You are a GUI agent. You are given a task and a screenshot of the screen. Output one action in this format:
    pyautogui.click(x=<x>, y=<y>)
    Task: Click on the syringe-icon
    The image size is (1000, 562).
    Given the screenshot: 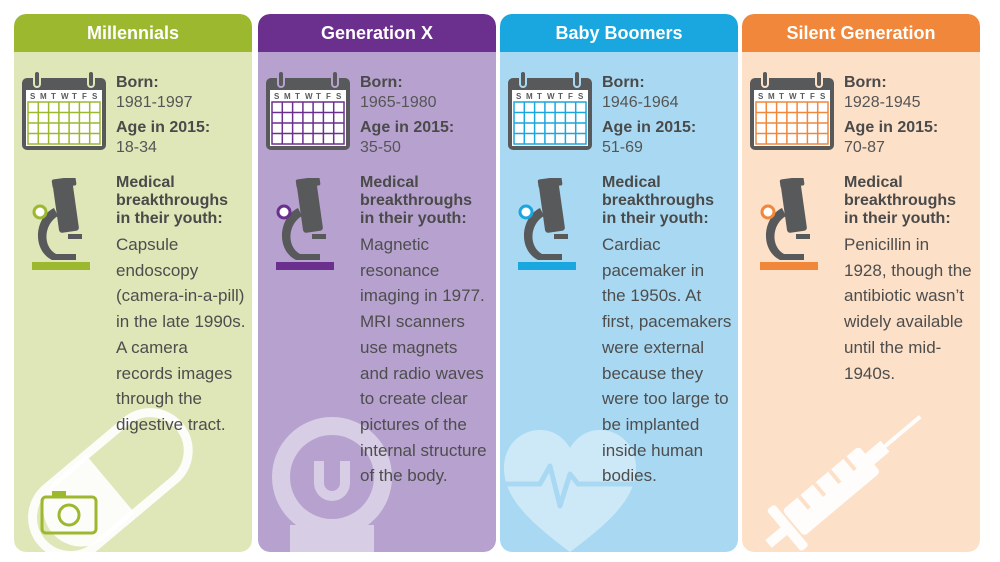 What is the action you would take?
    pyautogui.click(x=843, y=483)
    